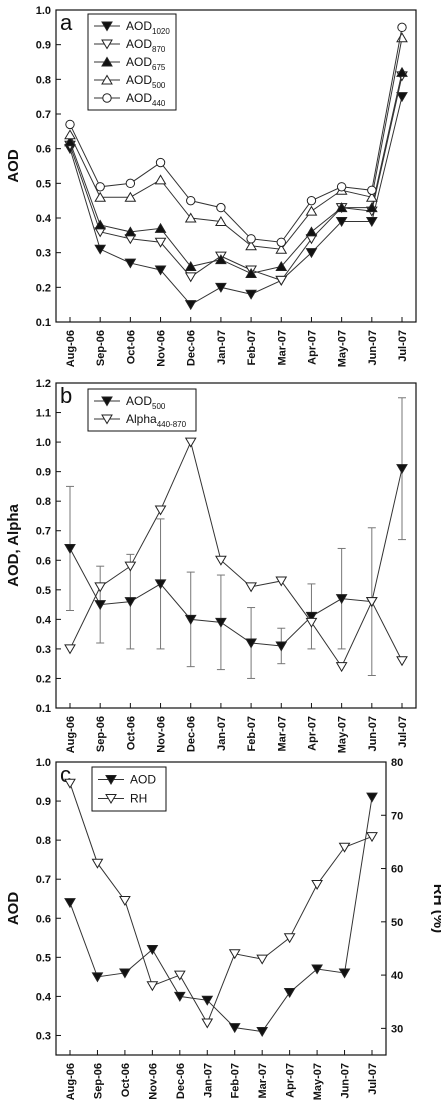  I want to click on legend-label: AOD, so click(143, 780).